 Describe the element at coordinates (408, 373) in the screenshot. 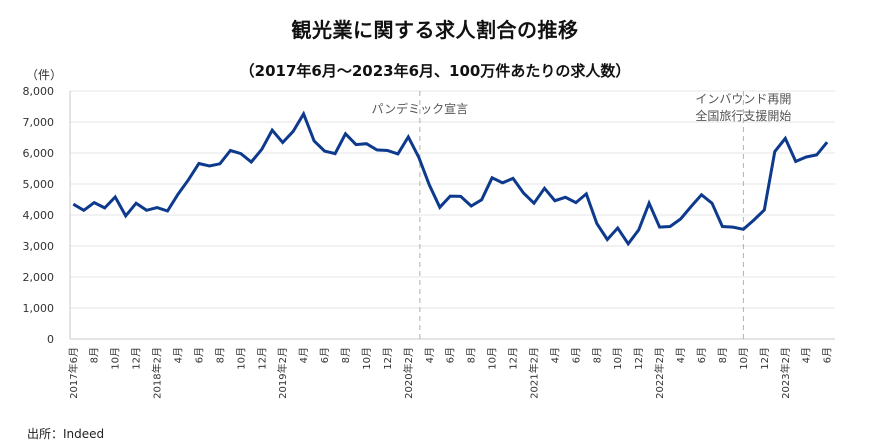

I see `x-tick-label: 2020年2月` at that location.